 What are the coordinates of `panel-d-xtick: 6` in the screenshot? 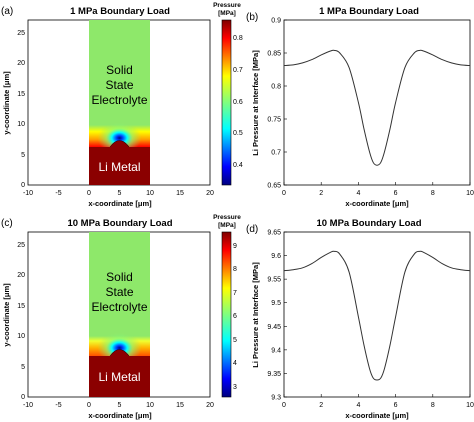 It's located at (396, 405).